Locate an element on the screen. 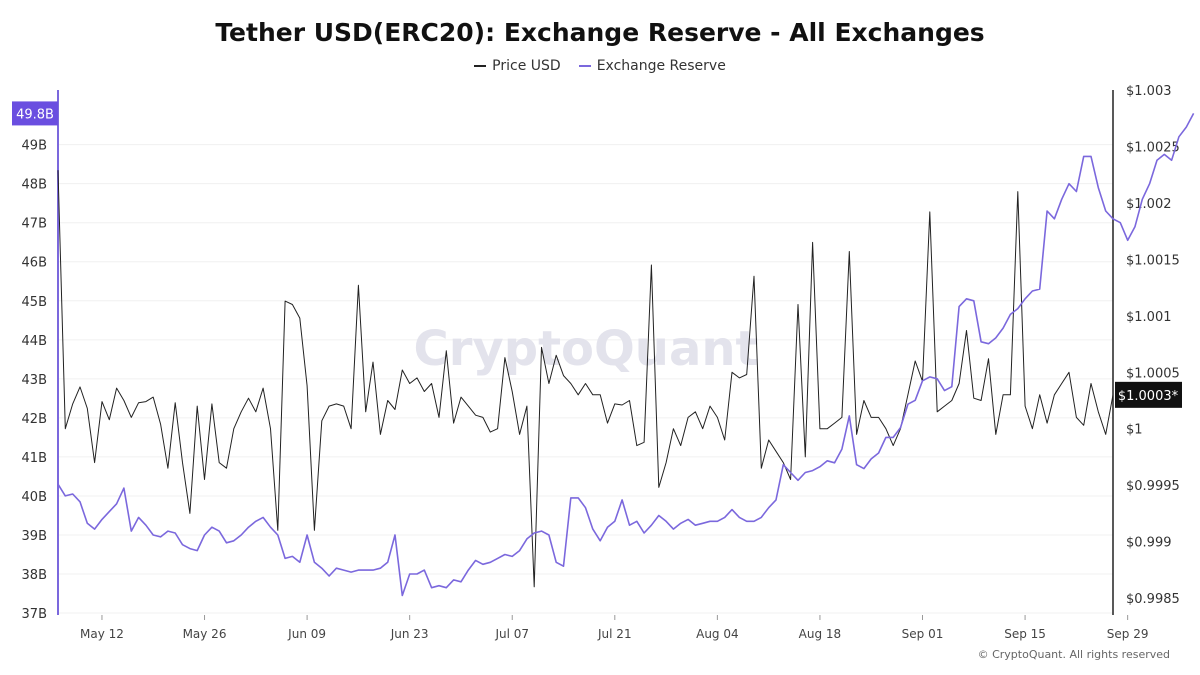  legend-item-reserve: Exchange Reserve is located at coordinates (652, 66).